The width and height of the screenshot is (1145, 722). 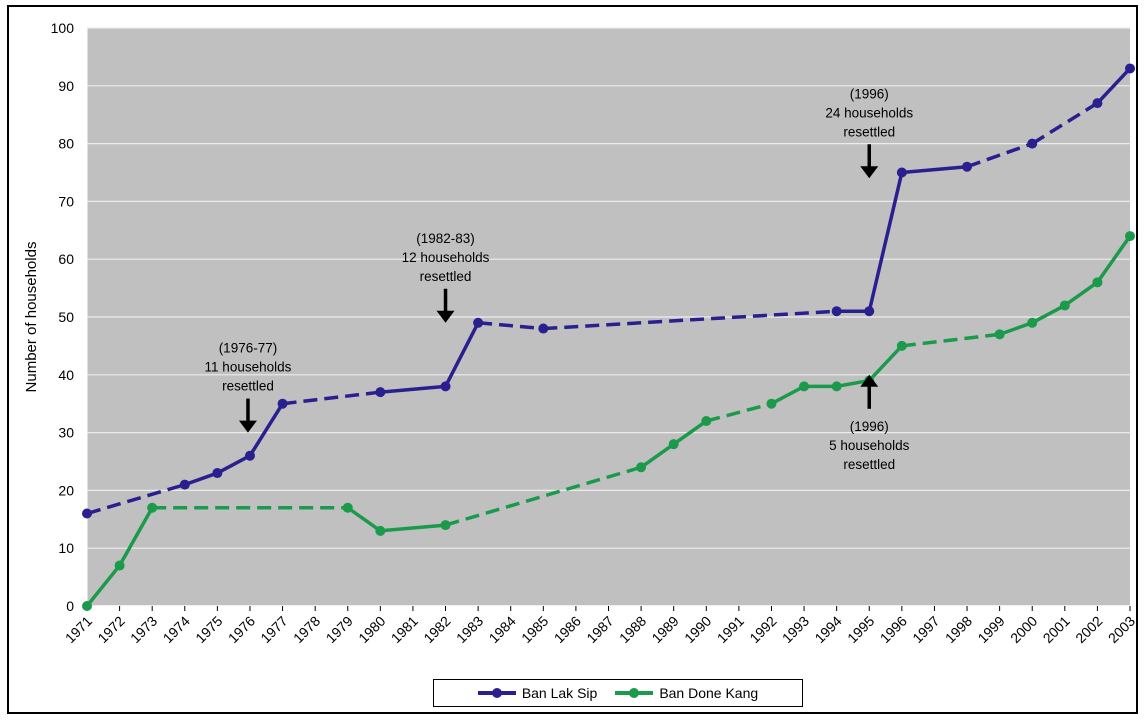 I want to click on x-tick-label: 1988, so click(x=632, y=629).